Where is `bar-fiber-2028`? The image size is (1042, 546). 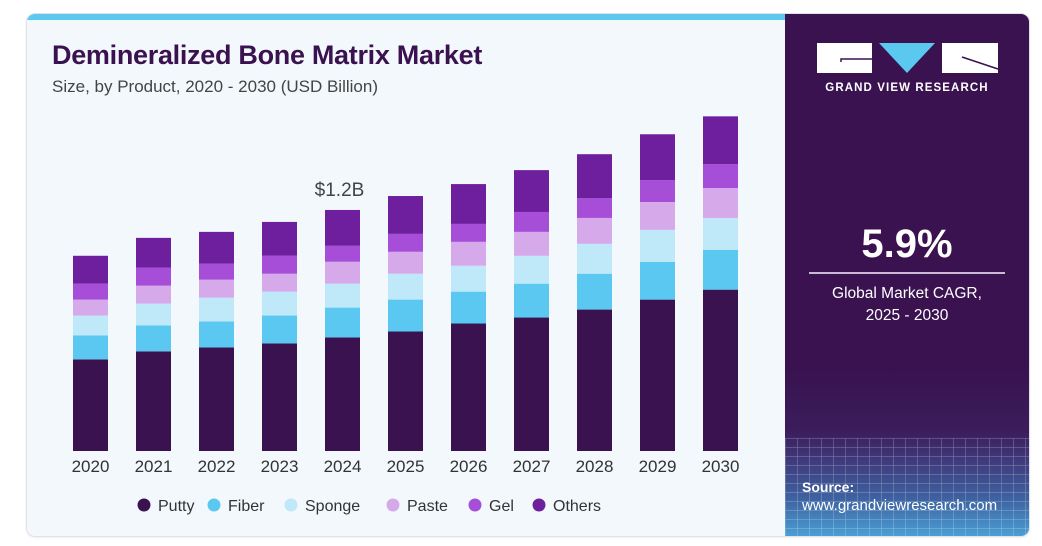
bar-fiber-2028 is located at coordinates (594, 291).